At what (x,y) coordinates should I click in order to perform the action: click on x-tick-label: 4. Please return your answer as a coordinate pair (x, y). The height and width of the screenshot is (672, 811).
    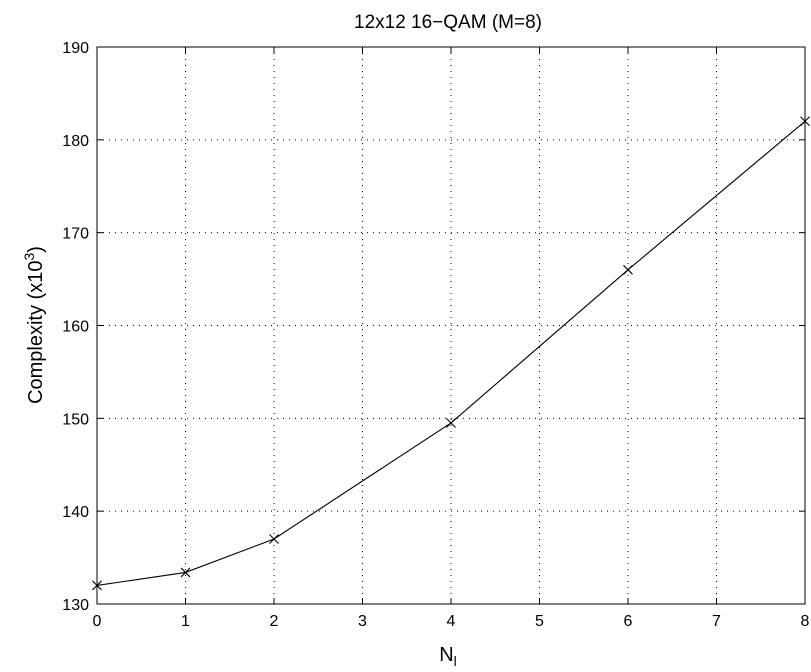
    Looking at the image, I should click on (451, 621).